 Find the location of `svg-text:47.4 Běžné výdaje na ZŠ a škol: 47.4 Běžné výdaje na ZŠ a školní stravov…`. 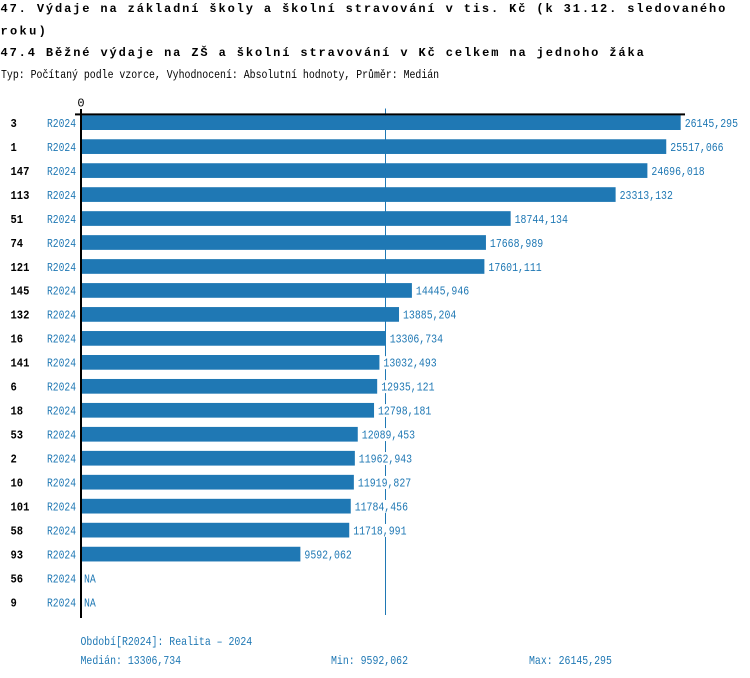

svg-text:47.4 Běžné výdaje na ZŠ a škol: 47.4 Běžné výdaje na ZŠ a školní stravov… is located at coordinates (322, 52).